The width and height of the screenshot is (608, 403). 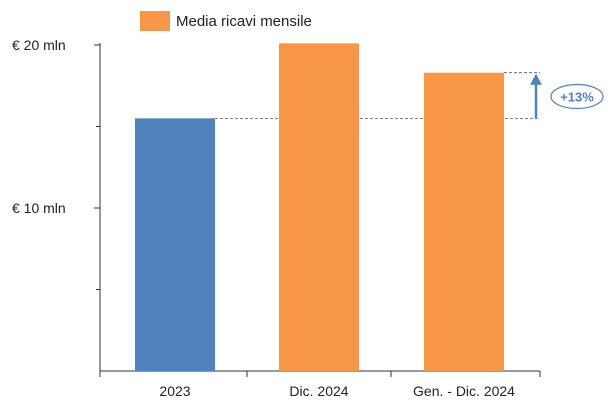 What do you see at coordinates (155, 21) in the screenshot?
I see `legend-swatch` at bounding box center [155, 21].